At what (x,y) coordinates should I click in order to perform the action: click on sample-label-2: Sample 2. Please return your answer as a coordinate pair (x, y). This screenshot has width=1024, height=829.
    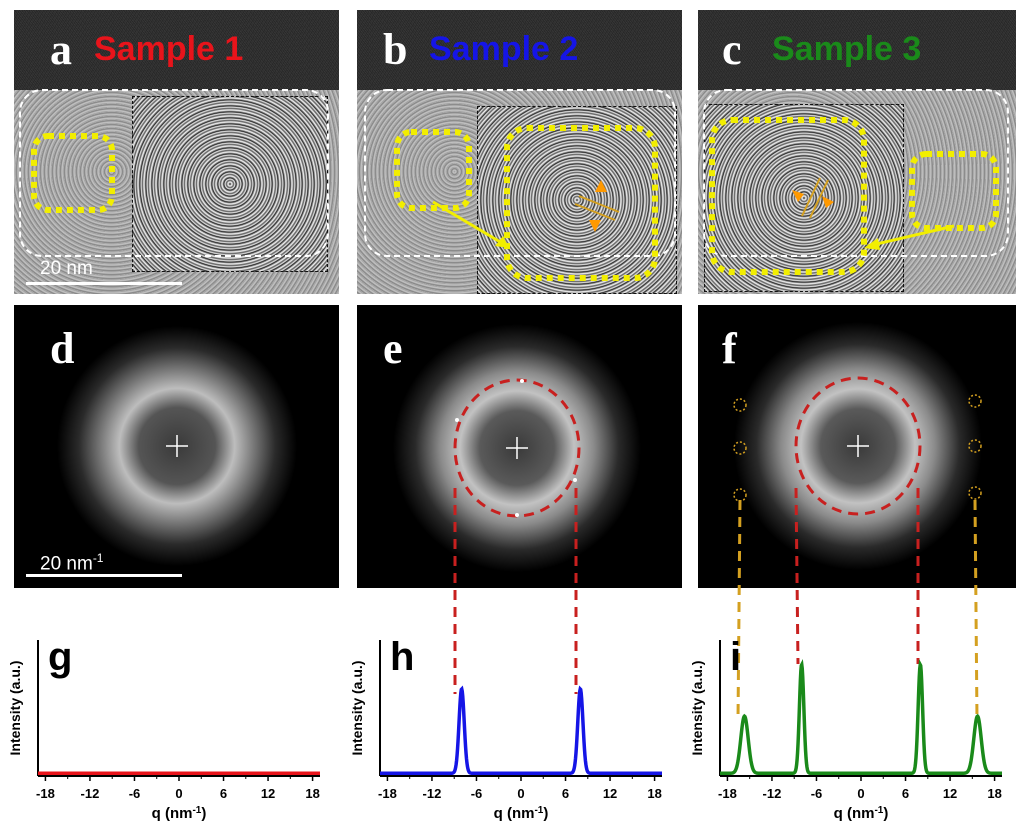
    Looking at the image, I should click on (504, 49).